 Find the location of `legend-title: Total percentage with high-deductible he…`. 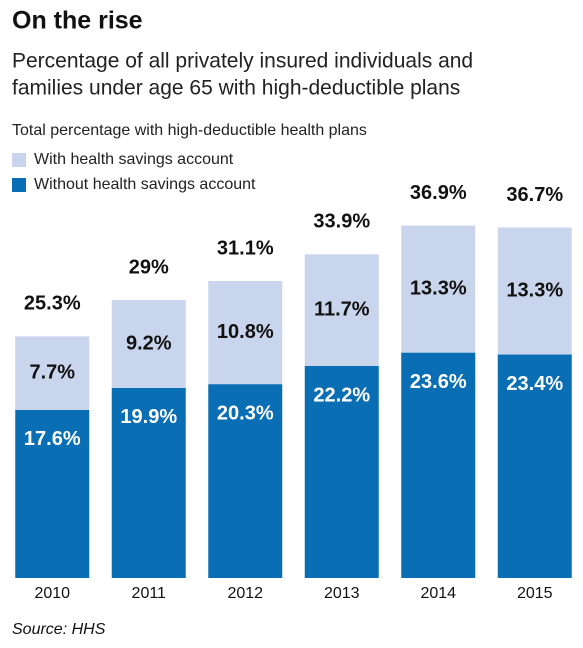

legend-title: Total percentage with high-deductible he… is located at coordinates (189, 130).